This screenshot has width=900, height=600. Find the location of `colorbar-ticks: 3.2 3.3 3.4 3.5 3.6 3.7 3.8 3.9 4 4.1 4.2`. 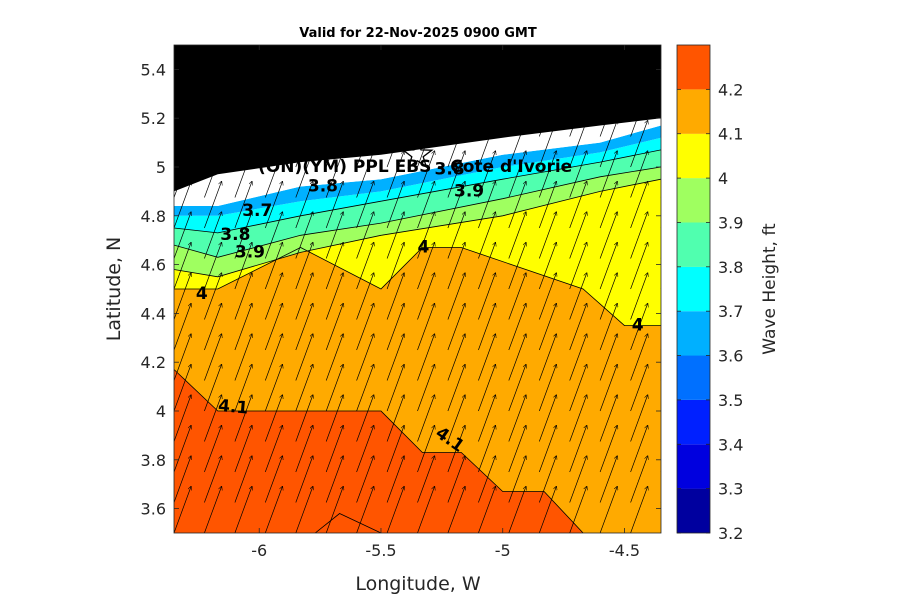

colorbar-ticks: 3.2 3.3 3.4 3.5 3.6 3.7 3.8 3.9 4 4.1 4.2 is located at coordinates (710, 311).